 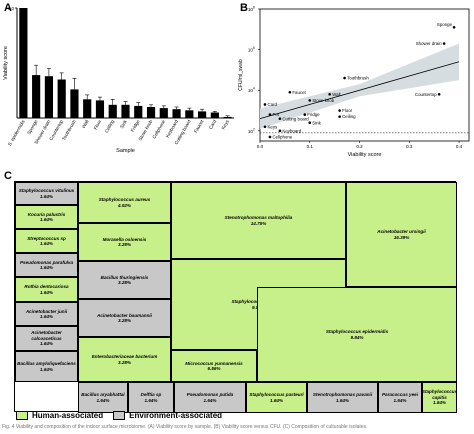 I want to click on x-axis-label: Sample, so click(x=125, y=151).